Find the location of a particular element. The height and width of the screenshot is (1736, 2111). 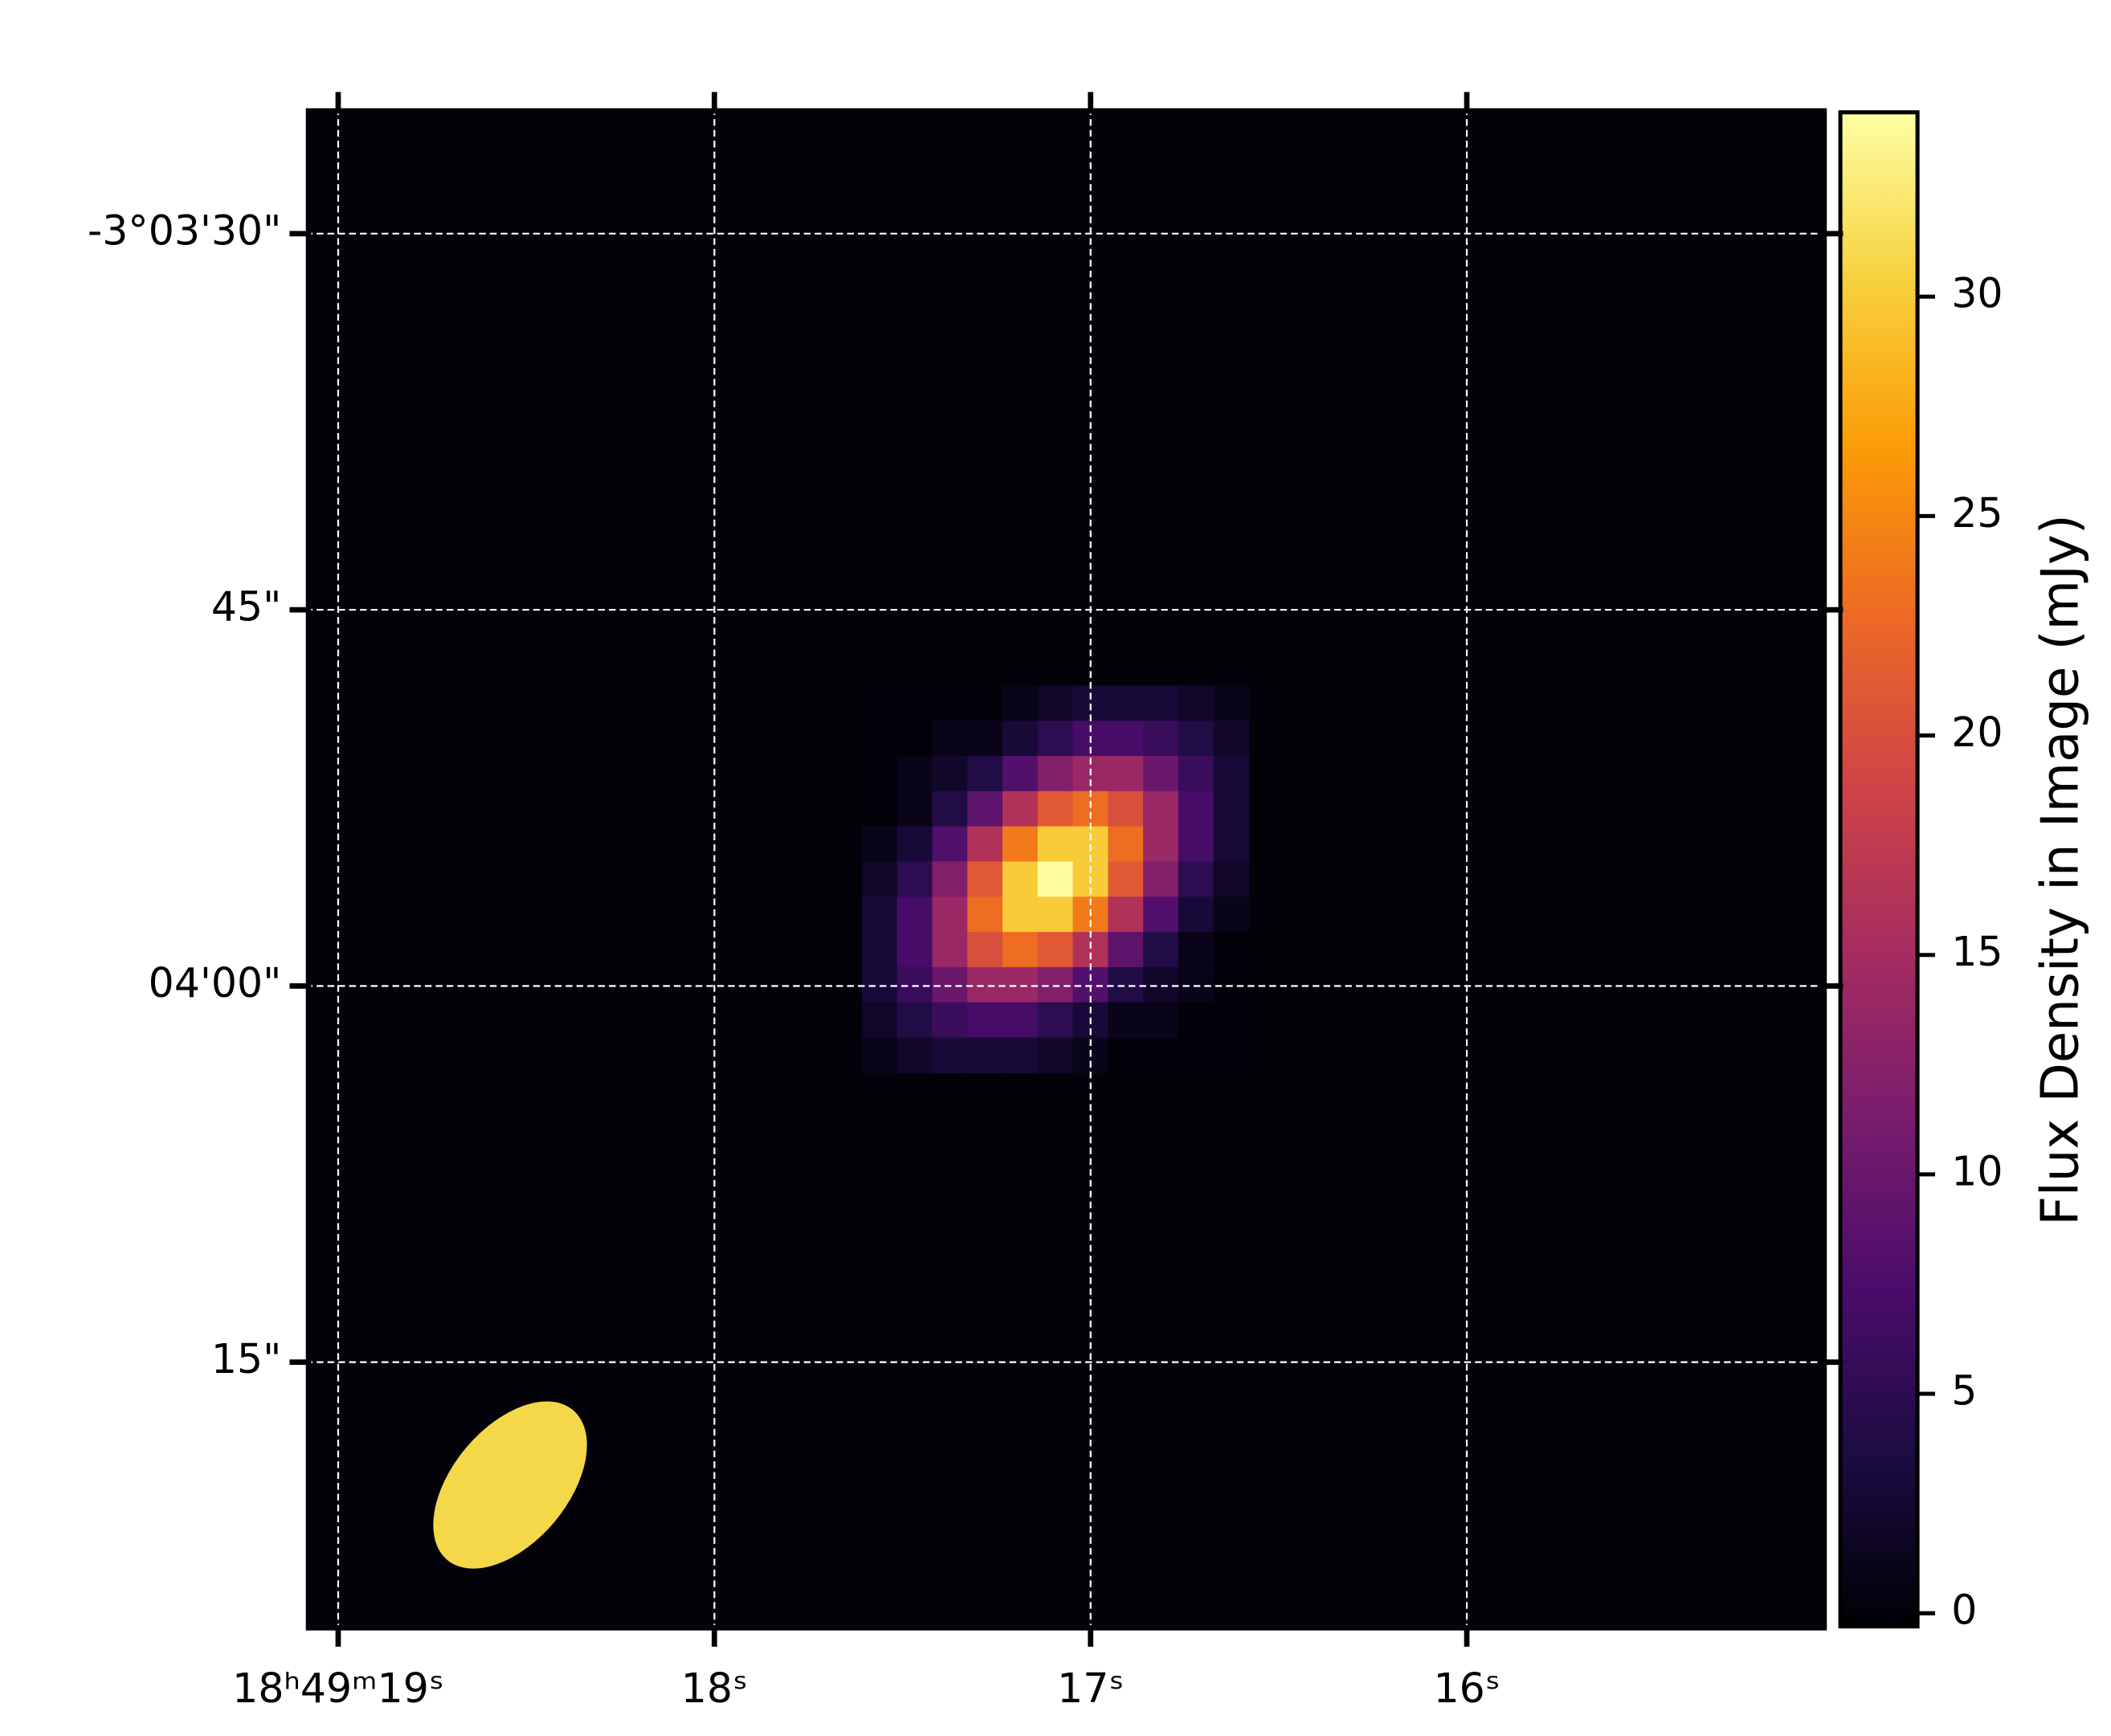

y-tick-label: 15" is located at coordinates (247, 1359).